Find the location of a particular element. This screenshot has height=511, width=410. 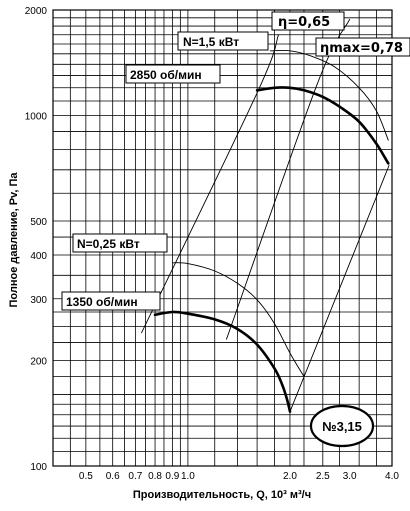

fan-size-badge: №3,15 is located at coordinates (342, 426).